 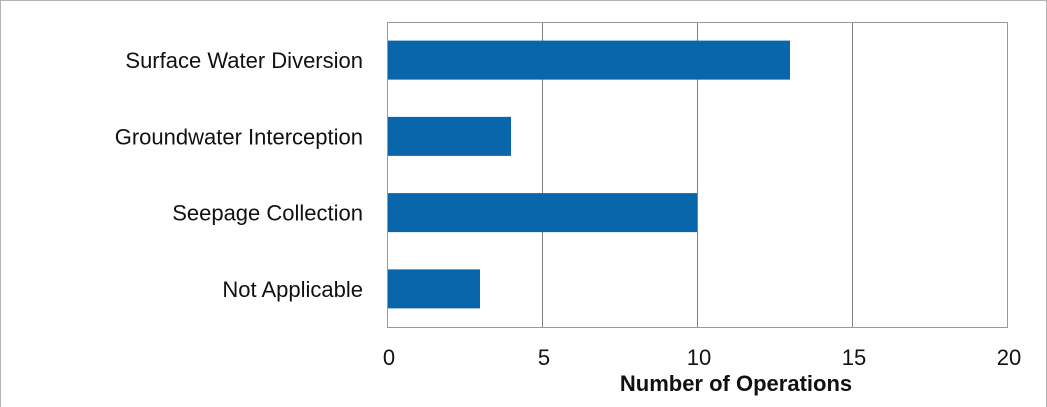 I want to click on x-tick-label: 10, so click(x=699, y=357).